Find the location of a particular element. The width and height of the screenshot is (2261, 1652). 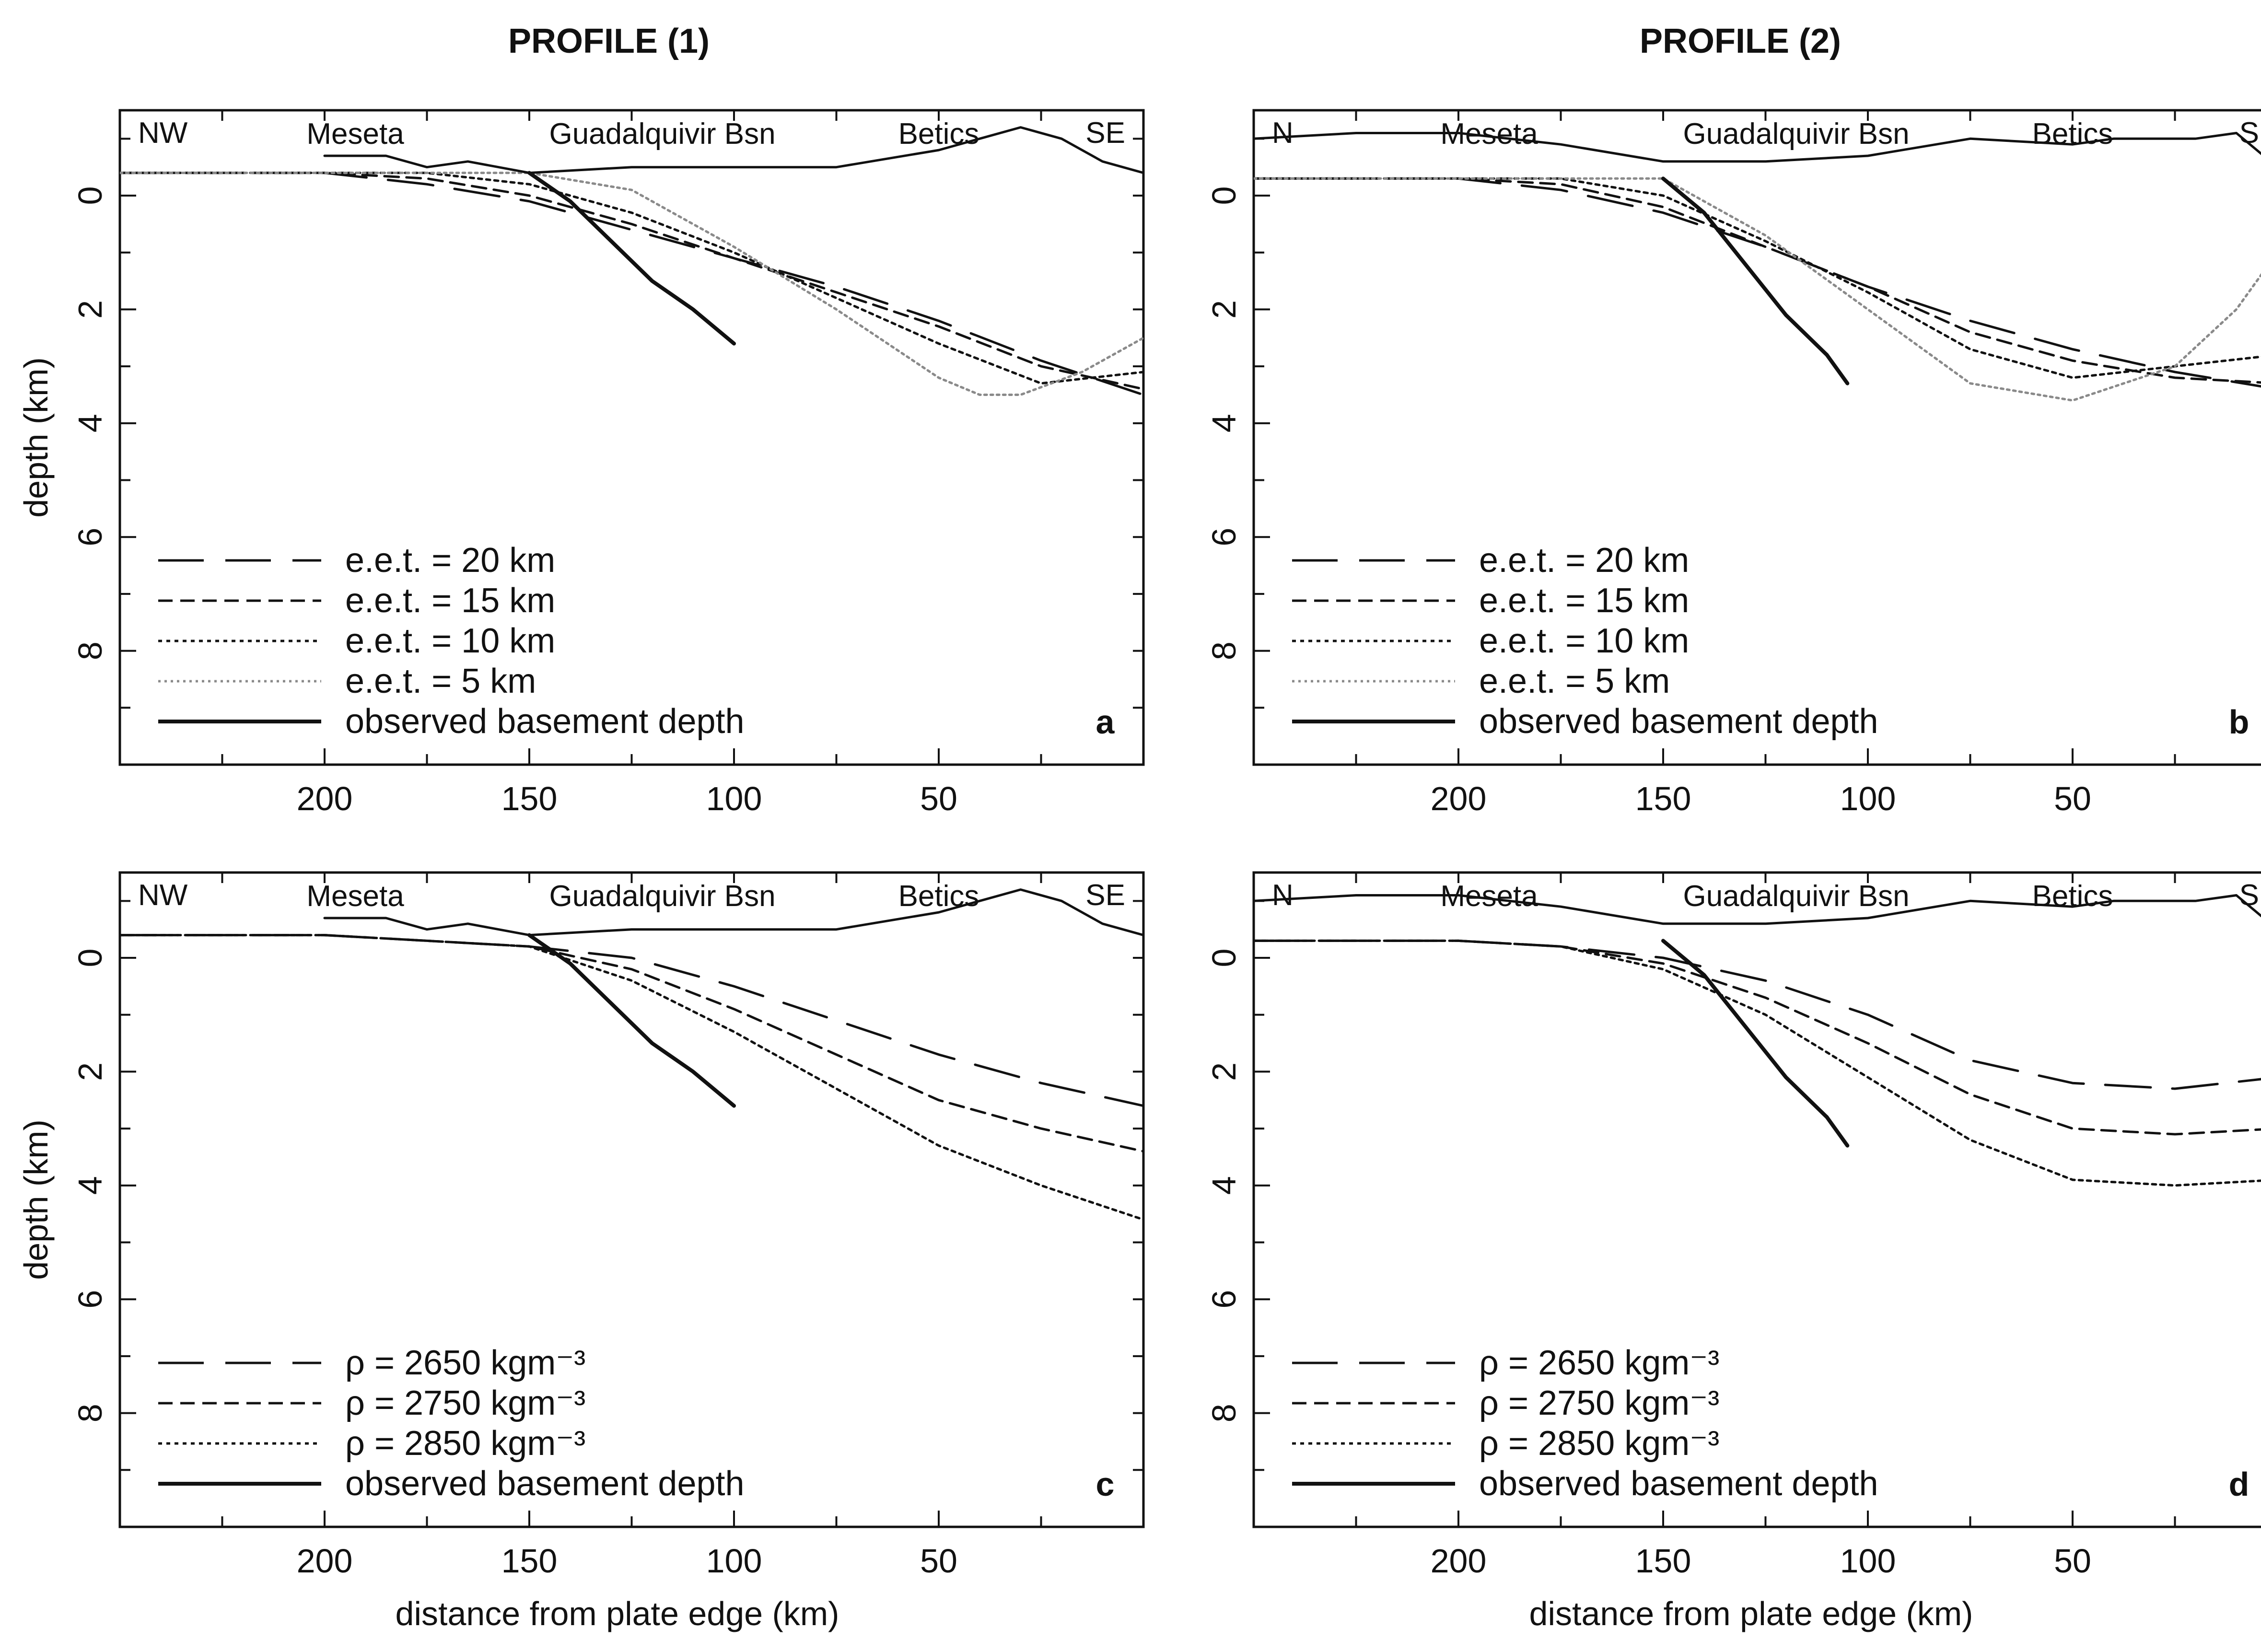

y-axis-label: depth (km) is located at coordinates (36, 1199).